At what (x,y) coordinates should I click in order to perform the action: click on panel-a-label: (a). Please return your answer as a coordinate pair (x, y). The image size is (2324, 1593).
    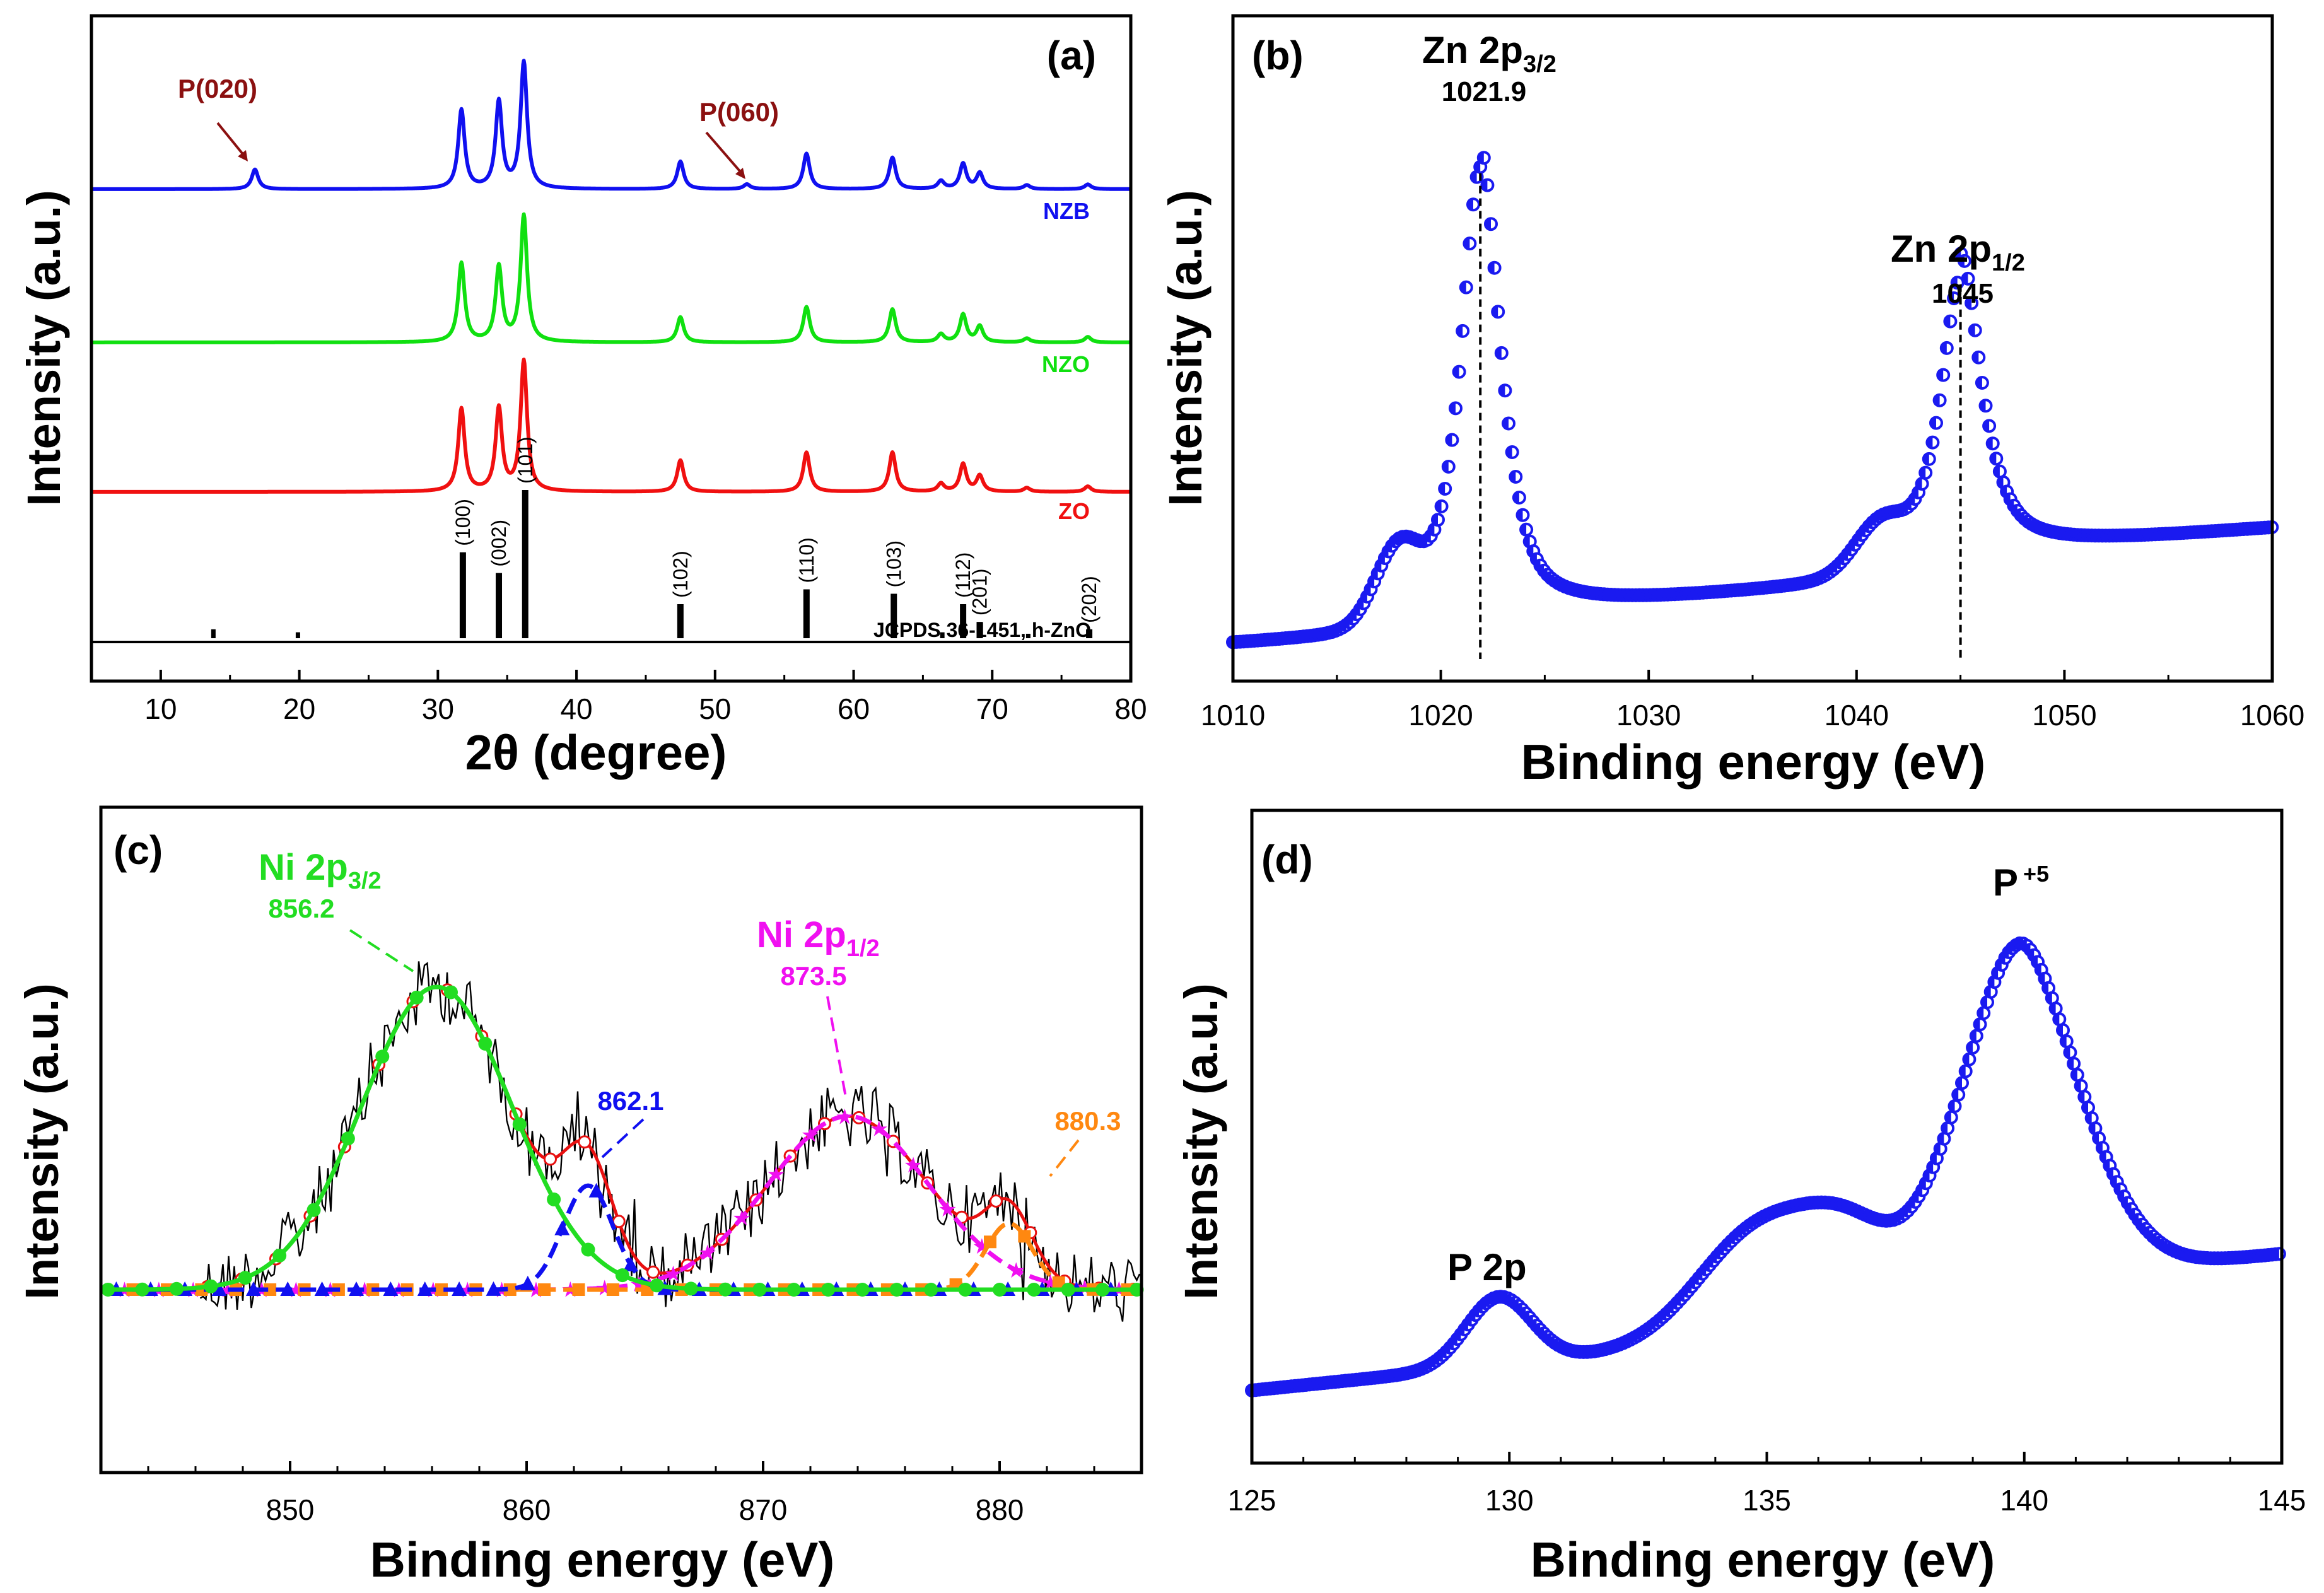
    Looking at the image, I should click on (1071, 55).